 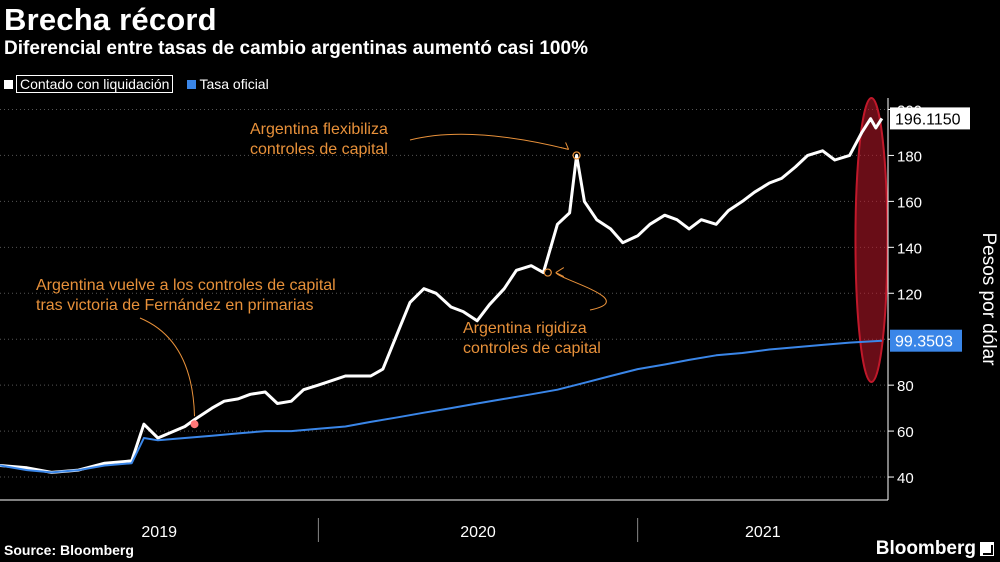 I want to click on annotation-text-2-line-1: controles de capital, so click(x=532, y=348).